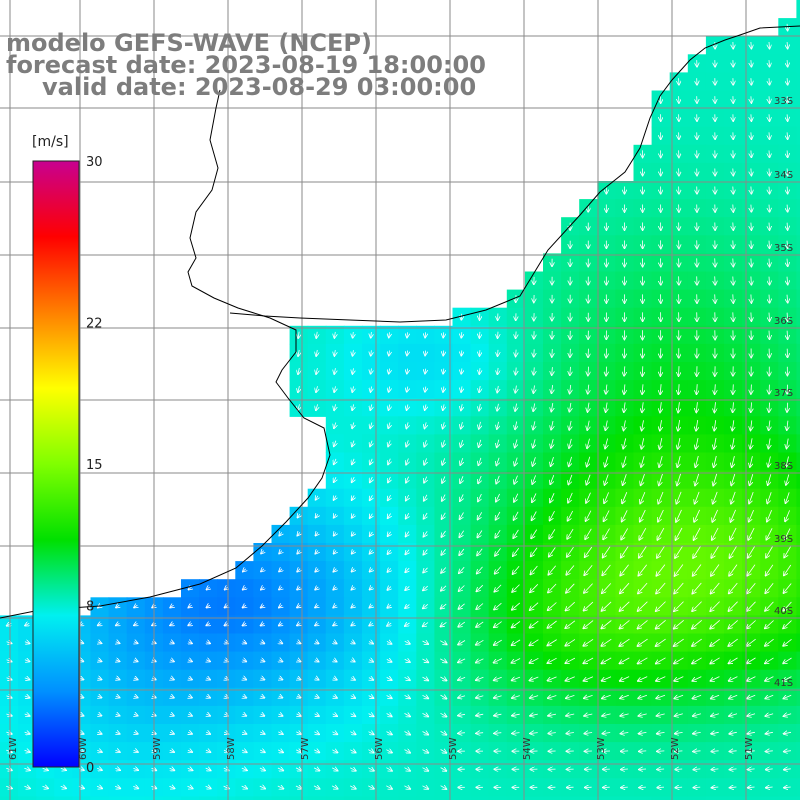  I want to click on latitude-label: 37S, so click(783, 393).